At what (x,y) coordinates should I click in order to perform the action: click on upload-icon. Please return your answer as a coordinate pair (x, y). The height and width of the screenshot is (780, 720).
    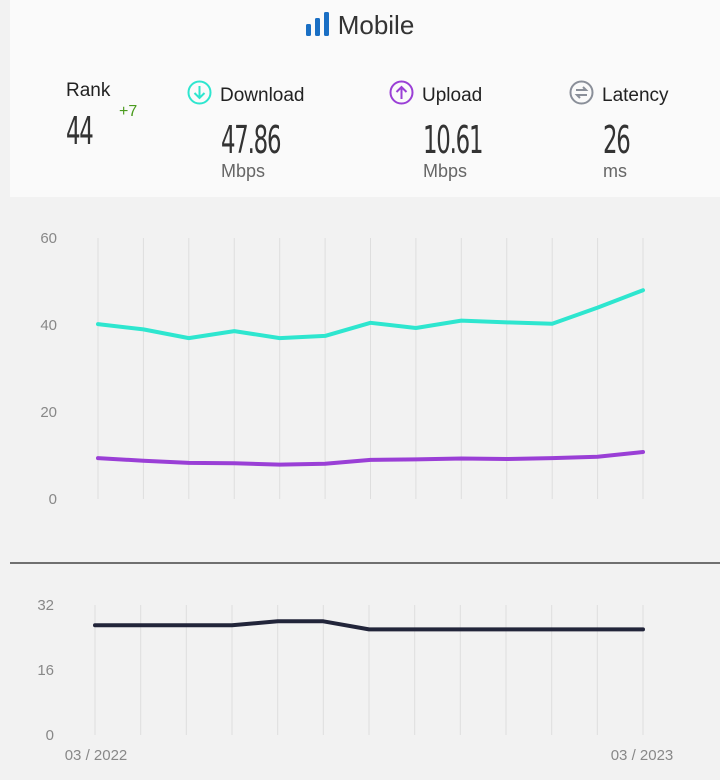
    Looking at the image, I should click on (401, 95).